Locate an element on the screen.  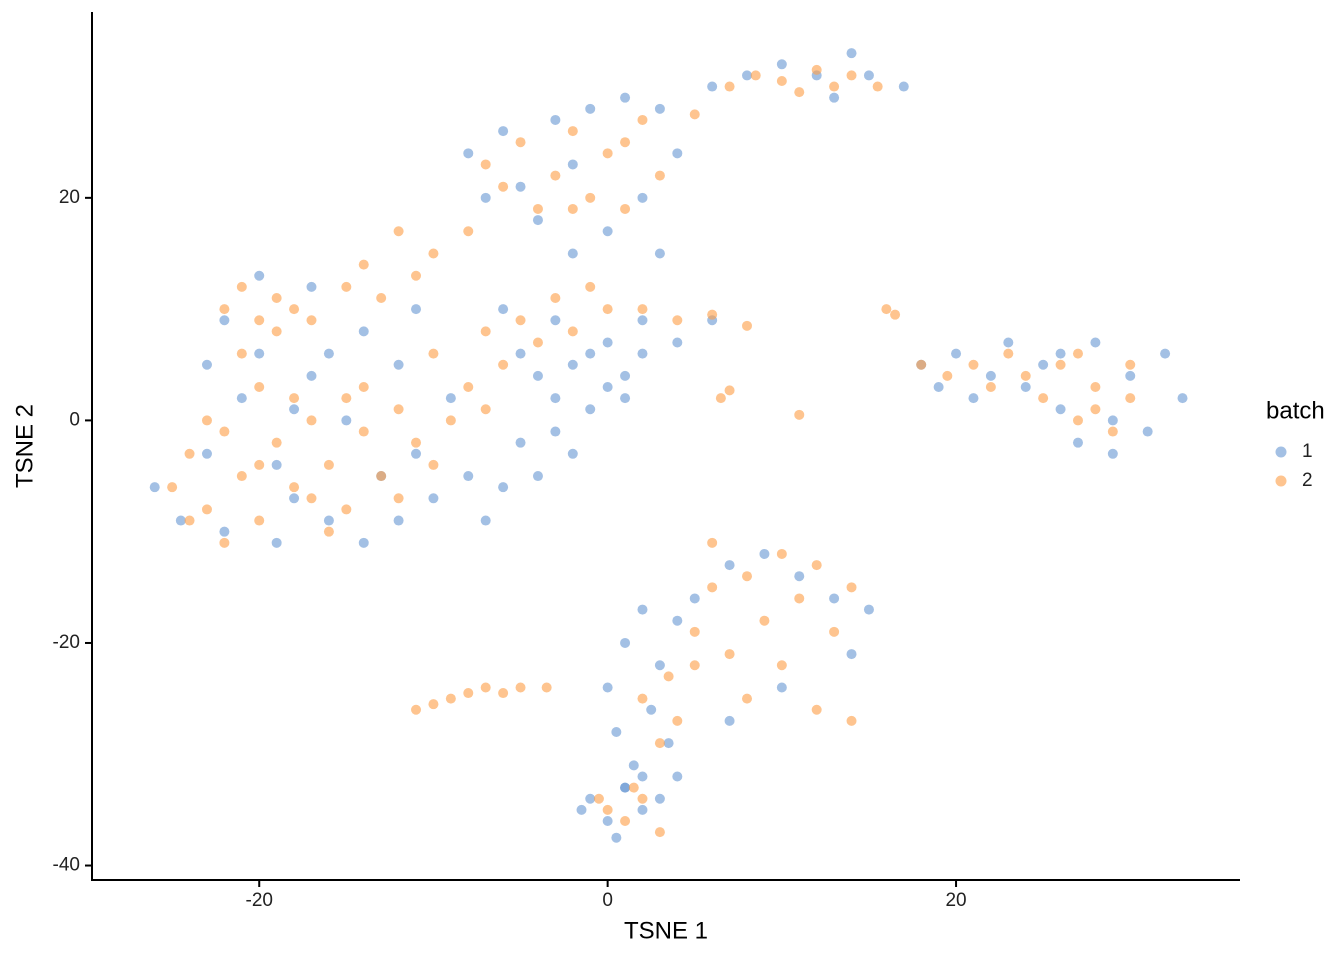
legend-swatch is located at coordinates (1281, 452).